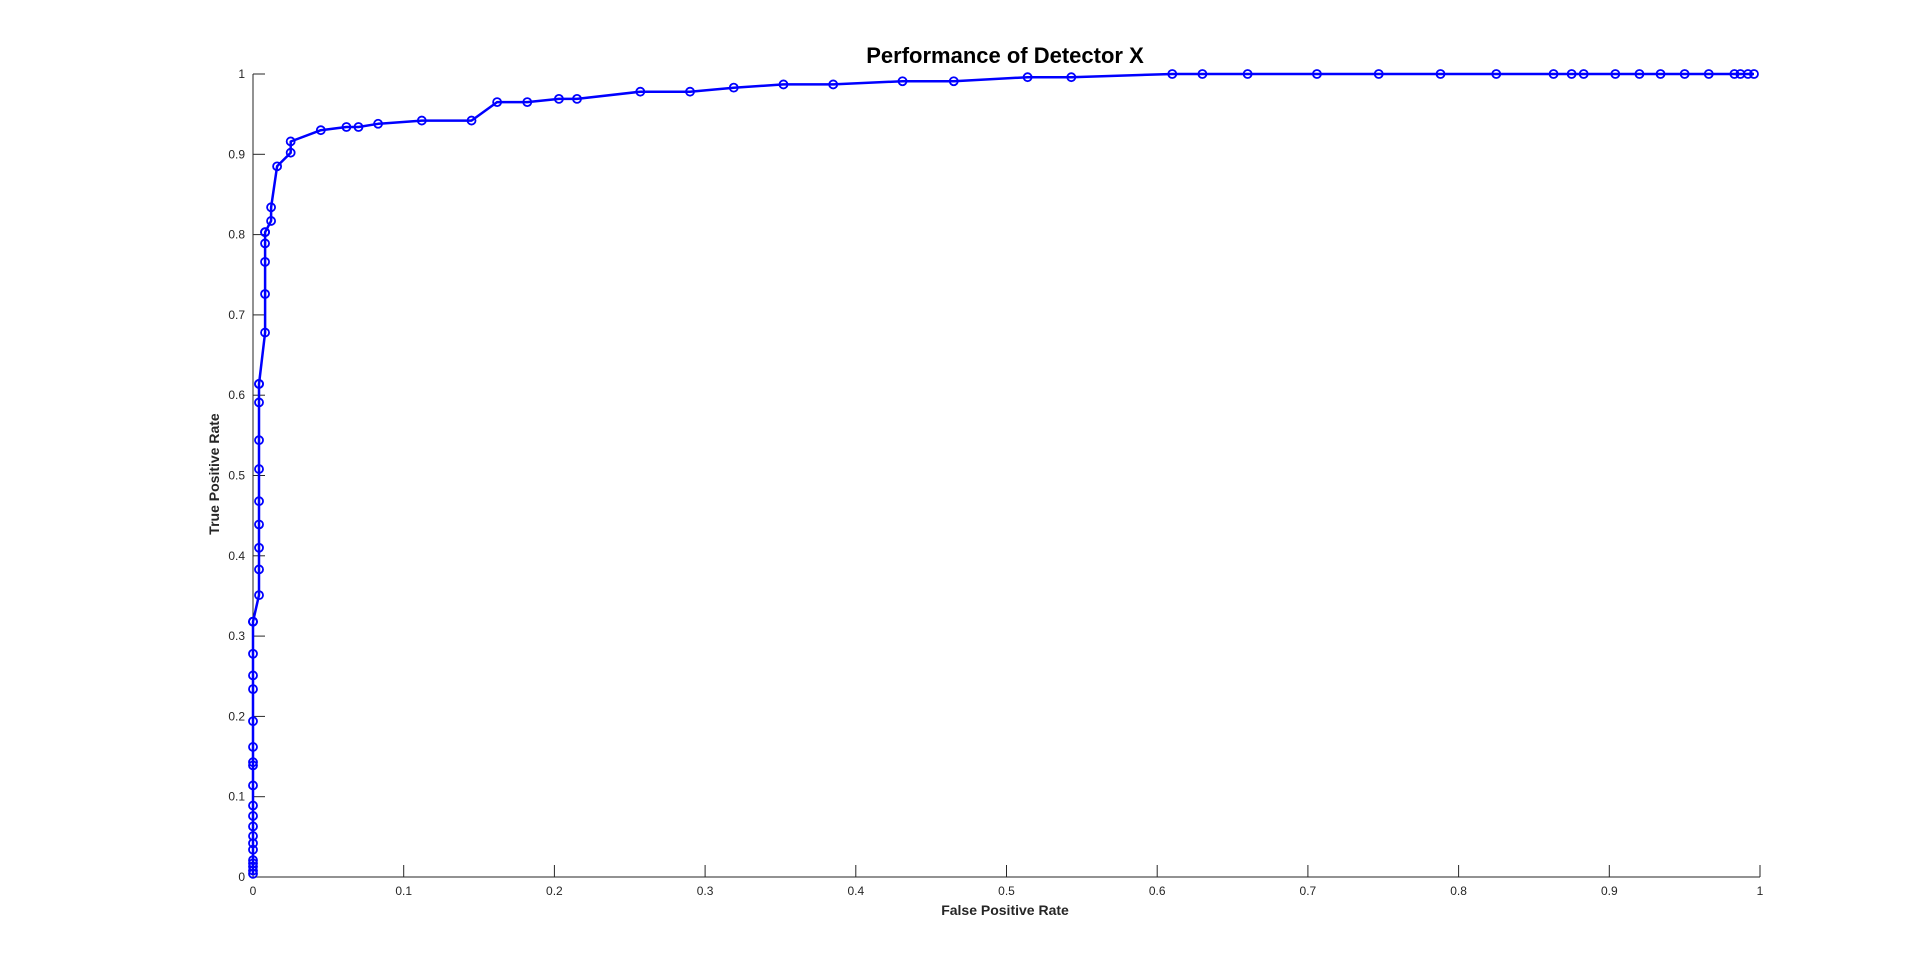  What do you see at coordinates (236, 476) in the screenshot?
I see `y-tick-label: 0.5` at bounding box center [236, 476].